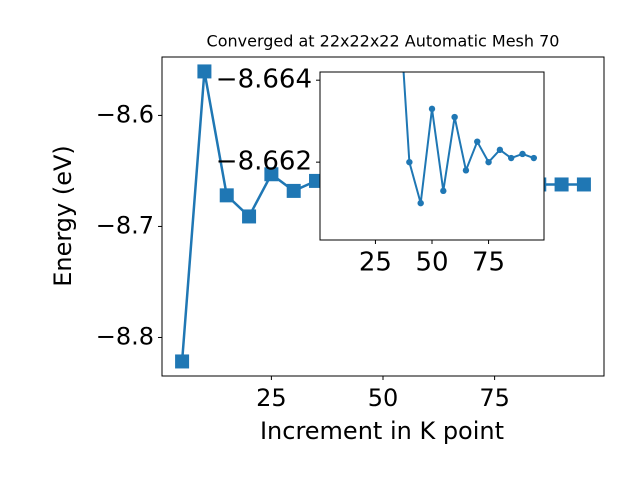  What do you see at coordinates (125, 336) in the screenshot?
I see `y-tick-label: −8.8` at bounding box center [125, 336].